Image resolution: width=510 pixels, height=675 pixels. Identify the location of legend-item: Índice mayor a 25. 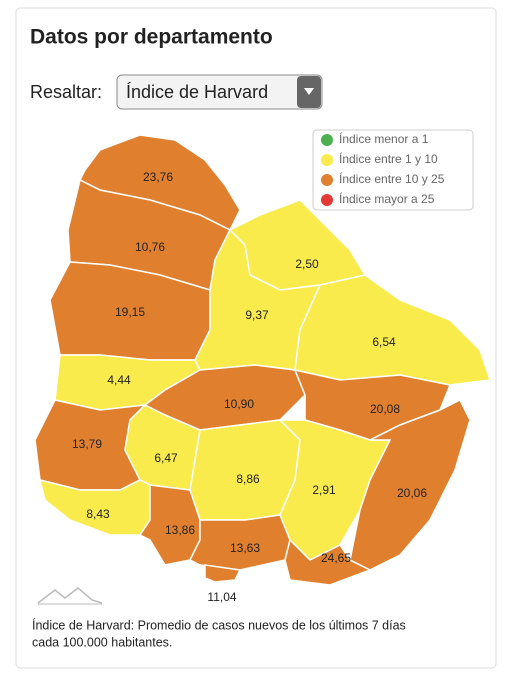
(387, 198).